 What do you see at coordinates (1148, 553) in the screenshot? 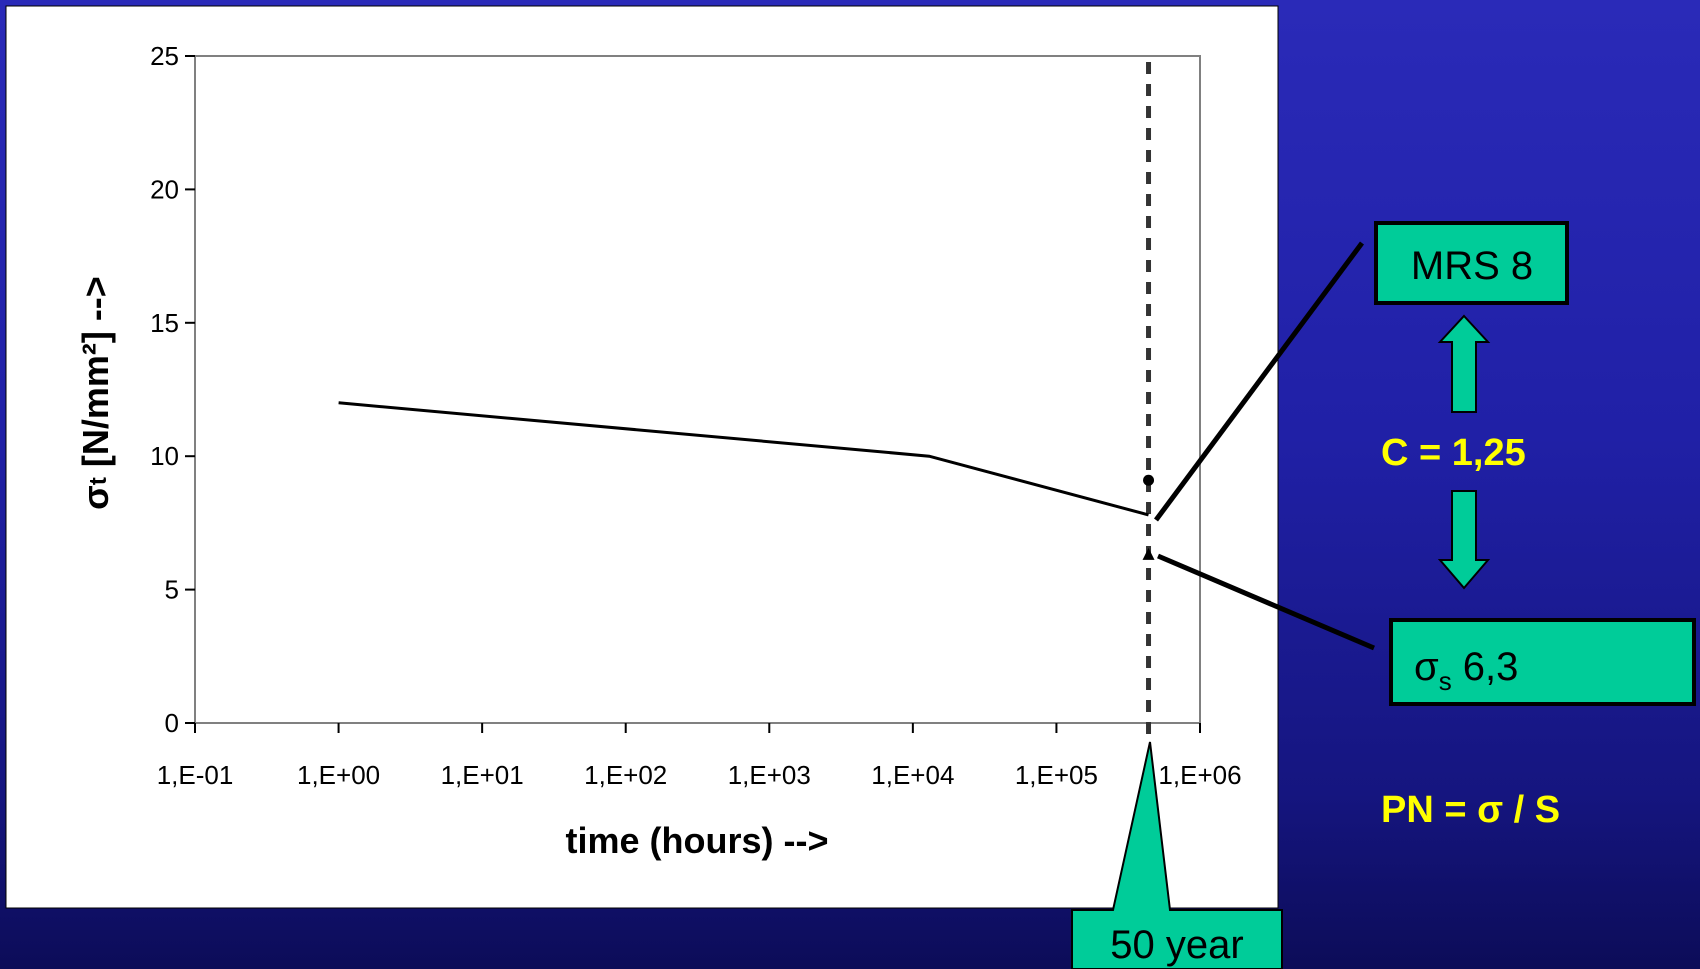
I see `marker-triangle` at bounding box center [1148, 553].